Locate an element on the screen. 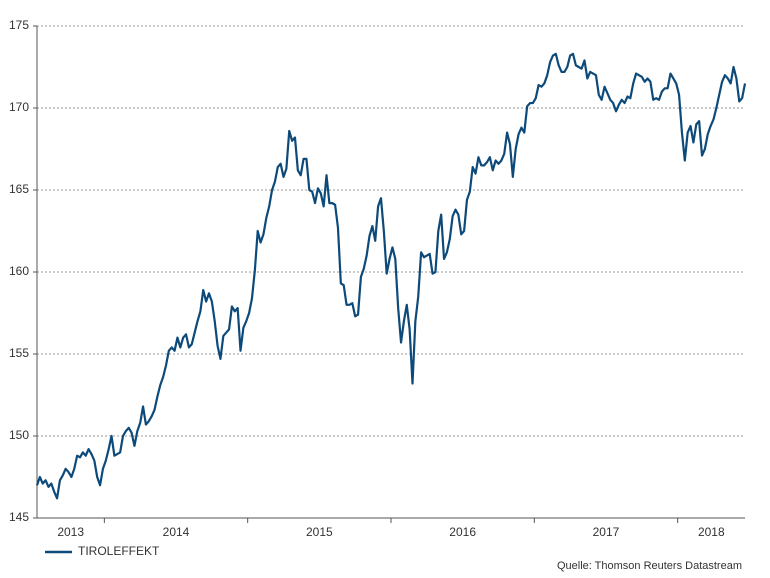  x-tick-label: 2014 is located at coordinates (176, 532).